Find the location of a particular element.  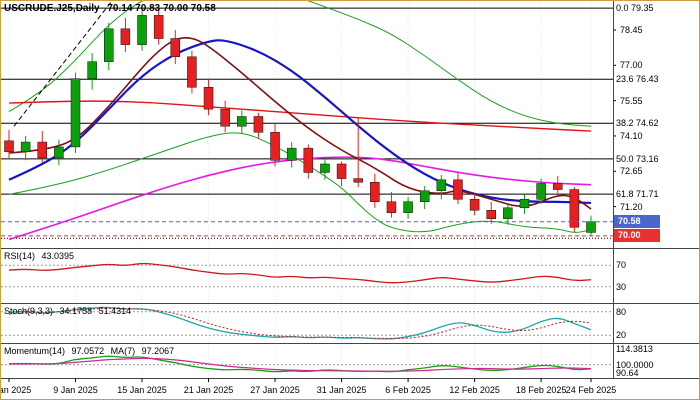

time-axis-label: 18 Feb 2025 is located at coordinates (541, 390).